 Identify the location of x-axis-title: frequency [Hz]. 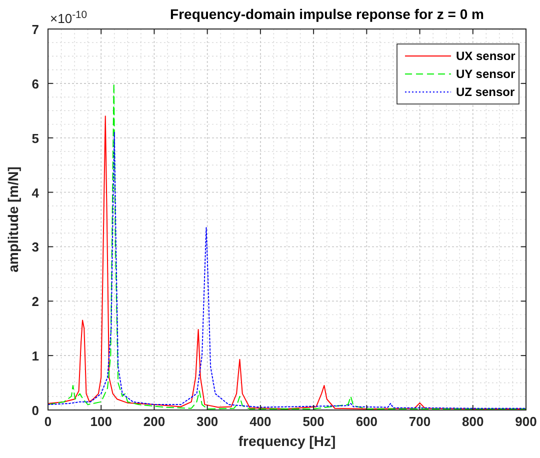
(287, 441).